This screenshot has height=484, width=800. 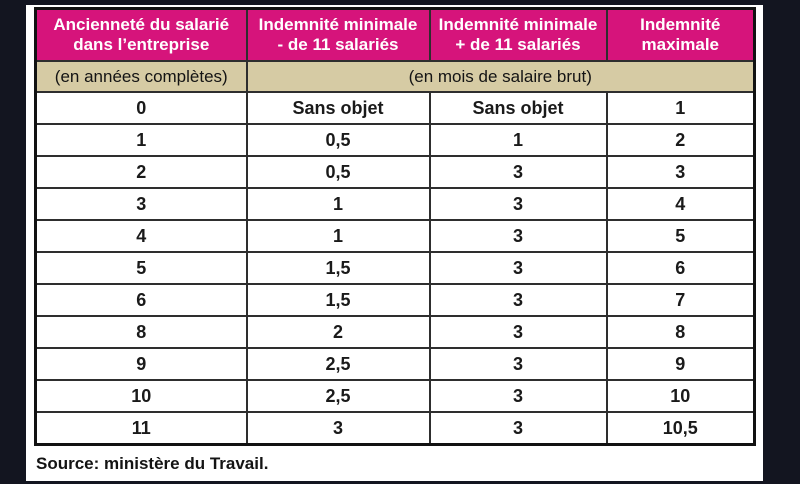 I want to click on table-cell: 0, so click(x=141, y=108).